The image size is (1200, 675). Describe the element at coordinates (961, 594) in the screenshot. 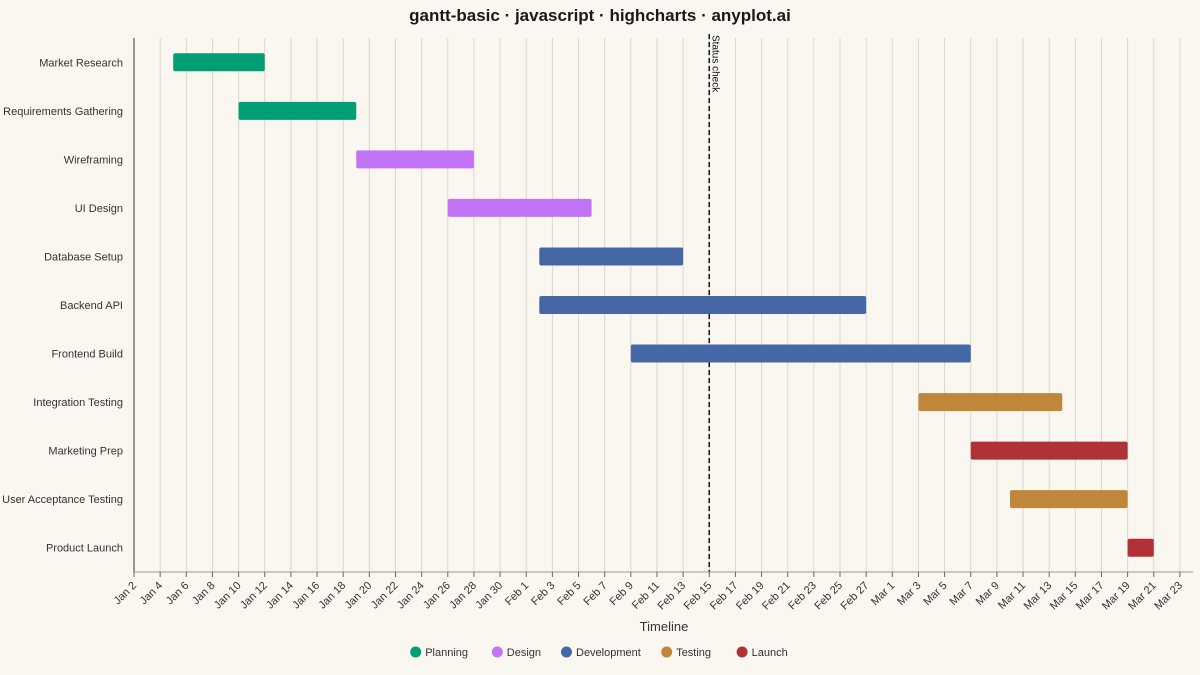

I see `x-tick-label: Mar 7` at that location.